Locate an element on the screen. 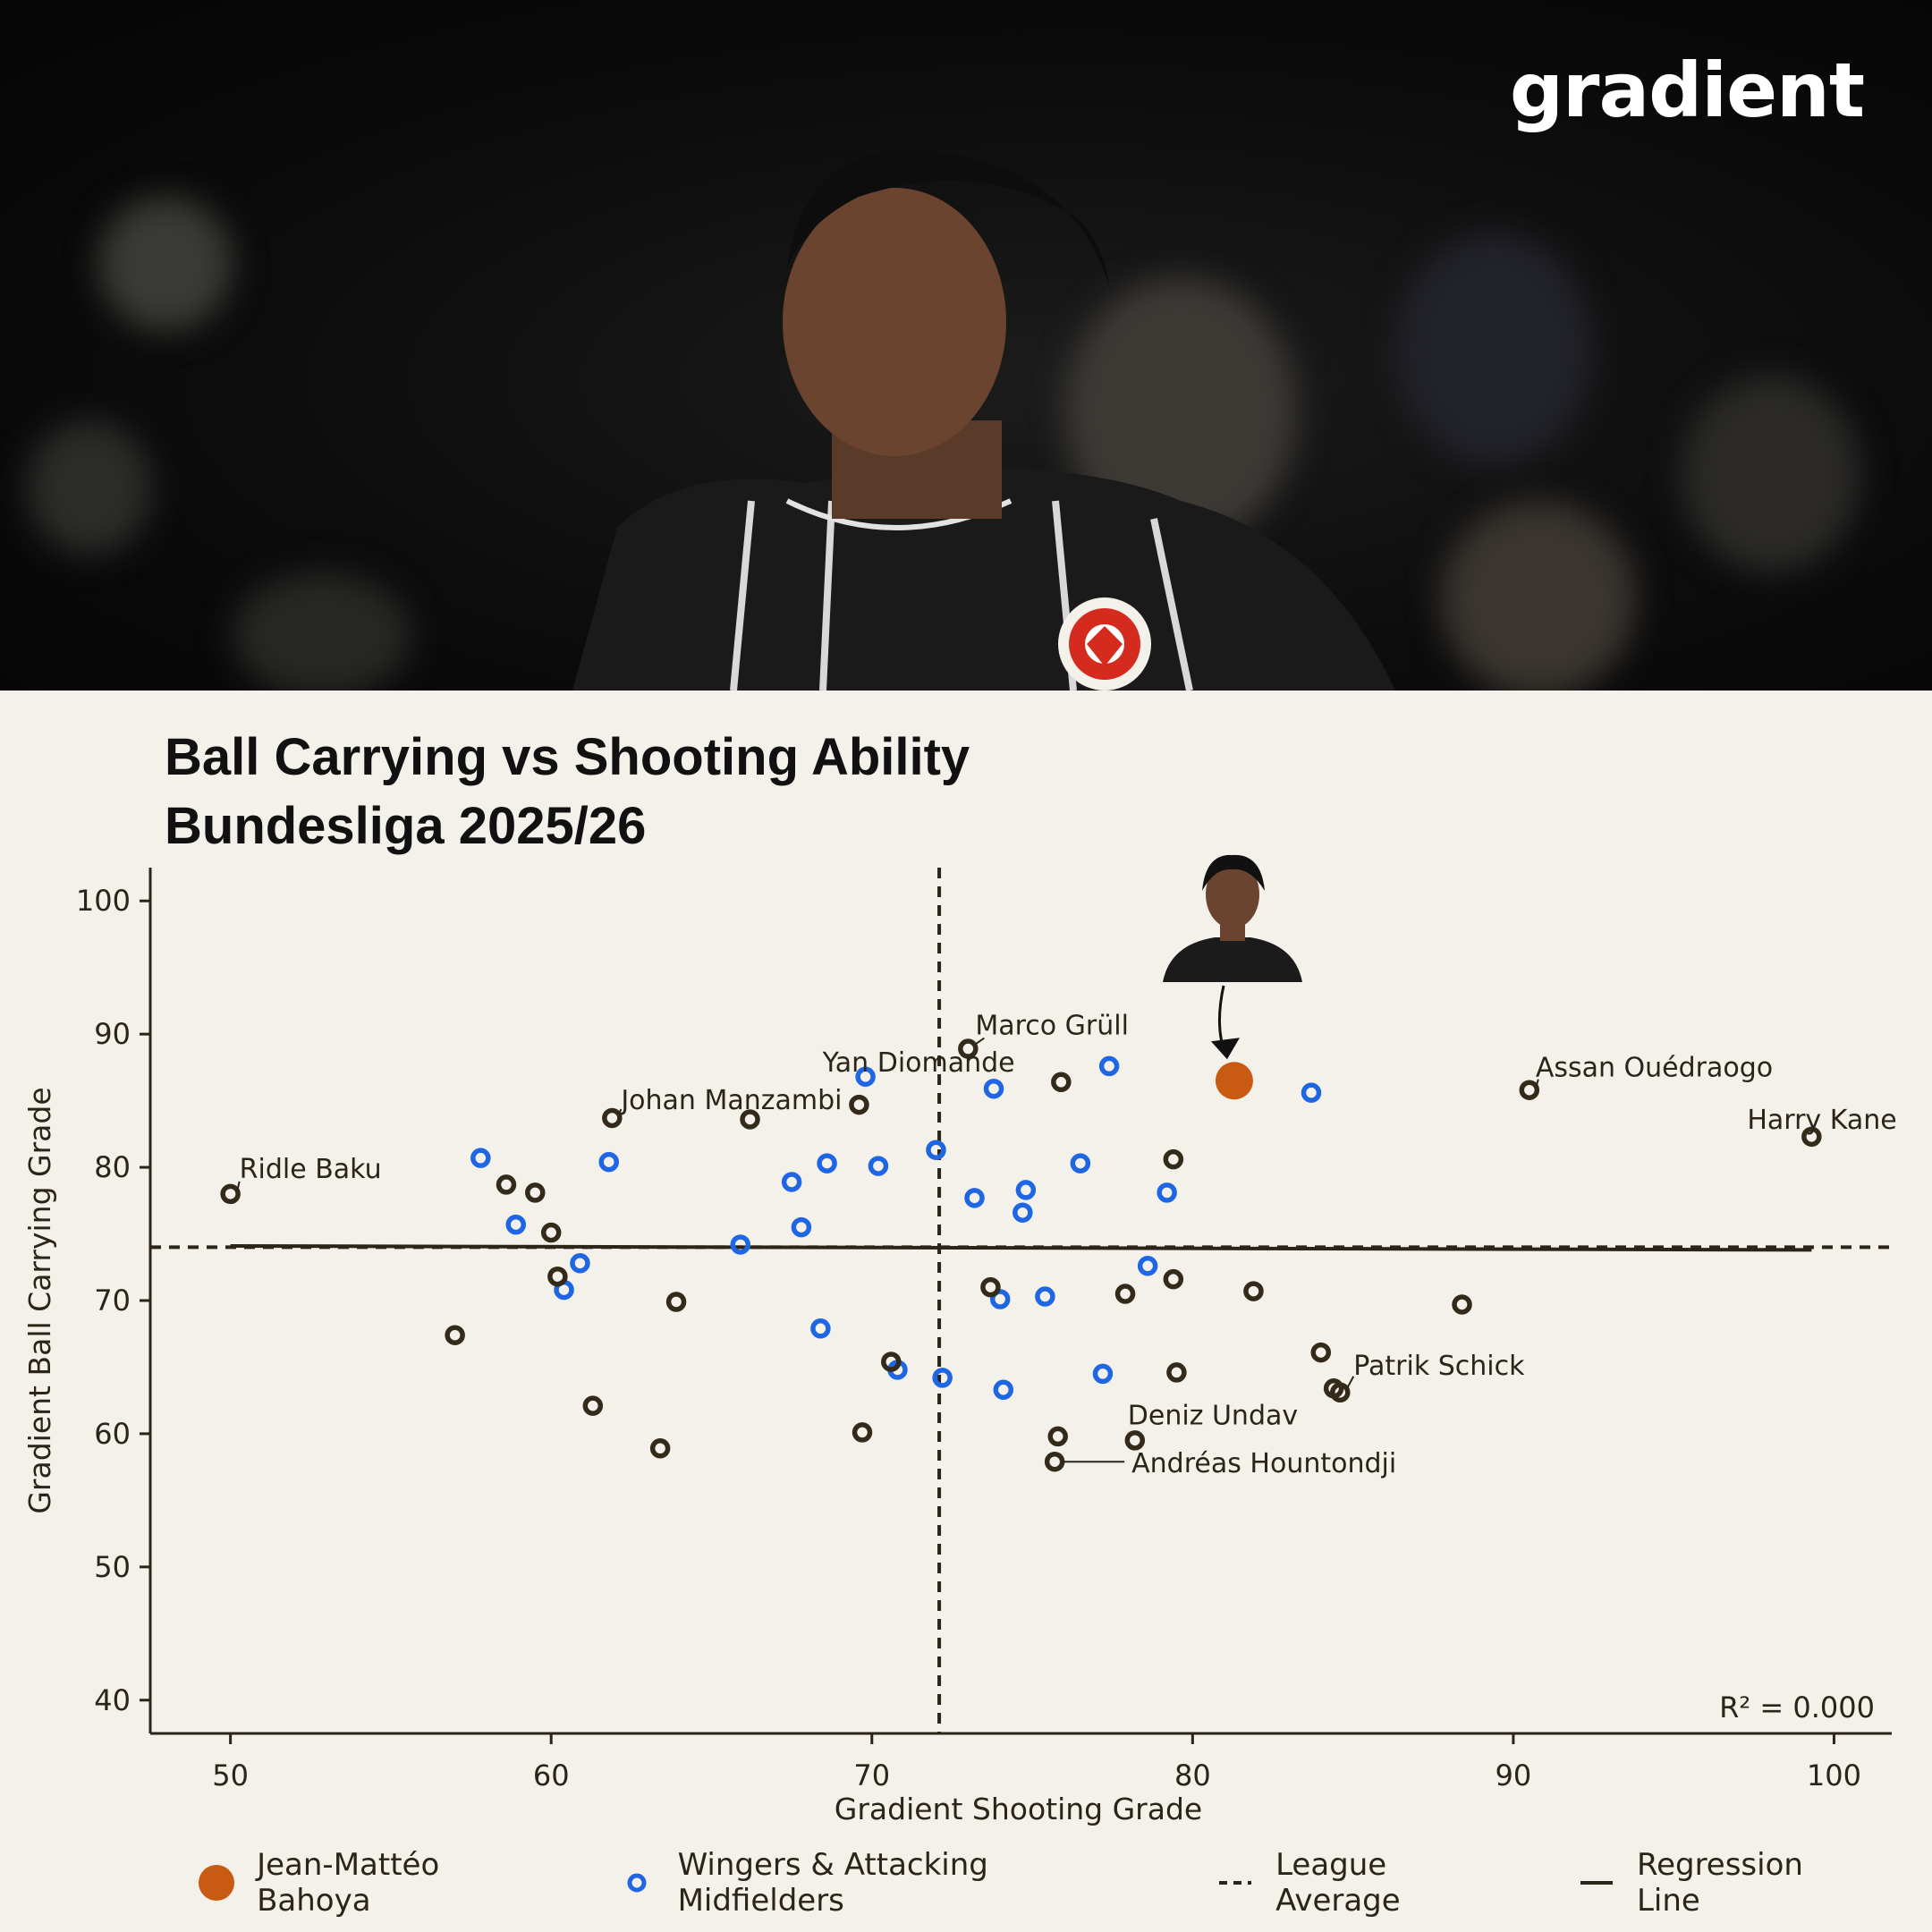  point-label: Andréas Hountondji is located at coordinates (1263, 1463).